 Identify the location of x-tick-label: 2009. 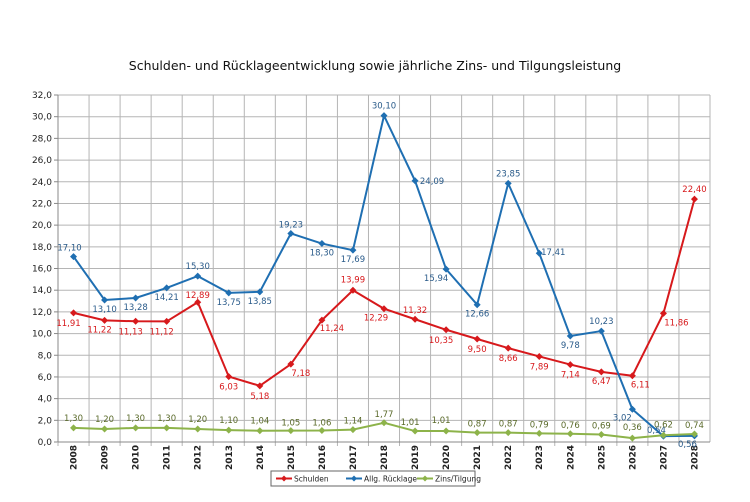
(106, 457).